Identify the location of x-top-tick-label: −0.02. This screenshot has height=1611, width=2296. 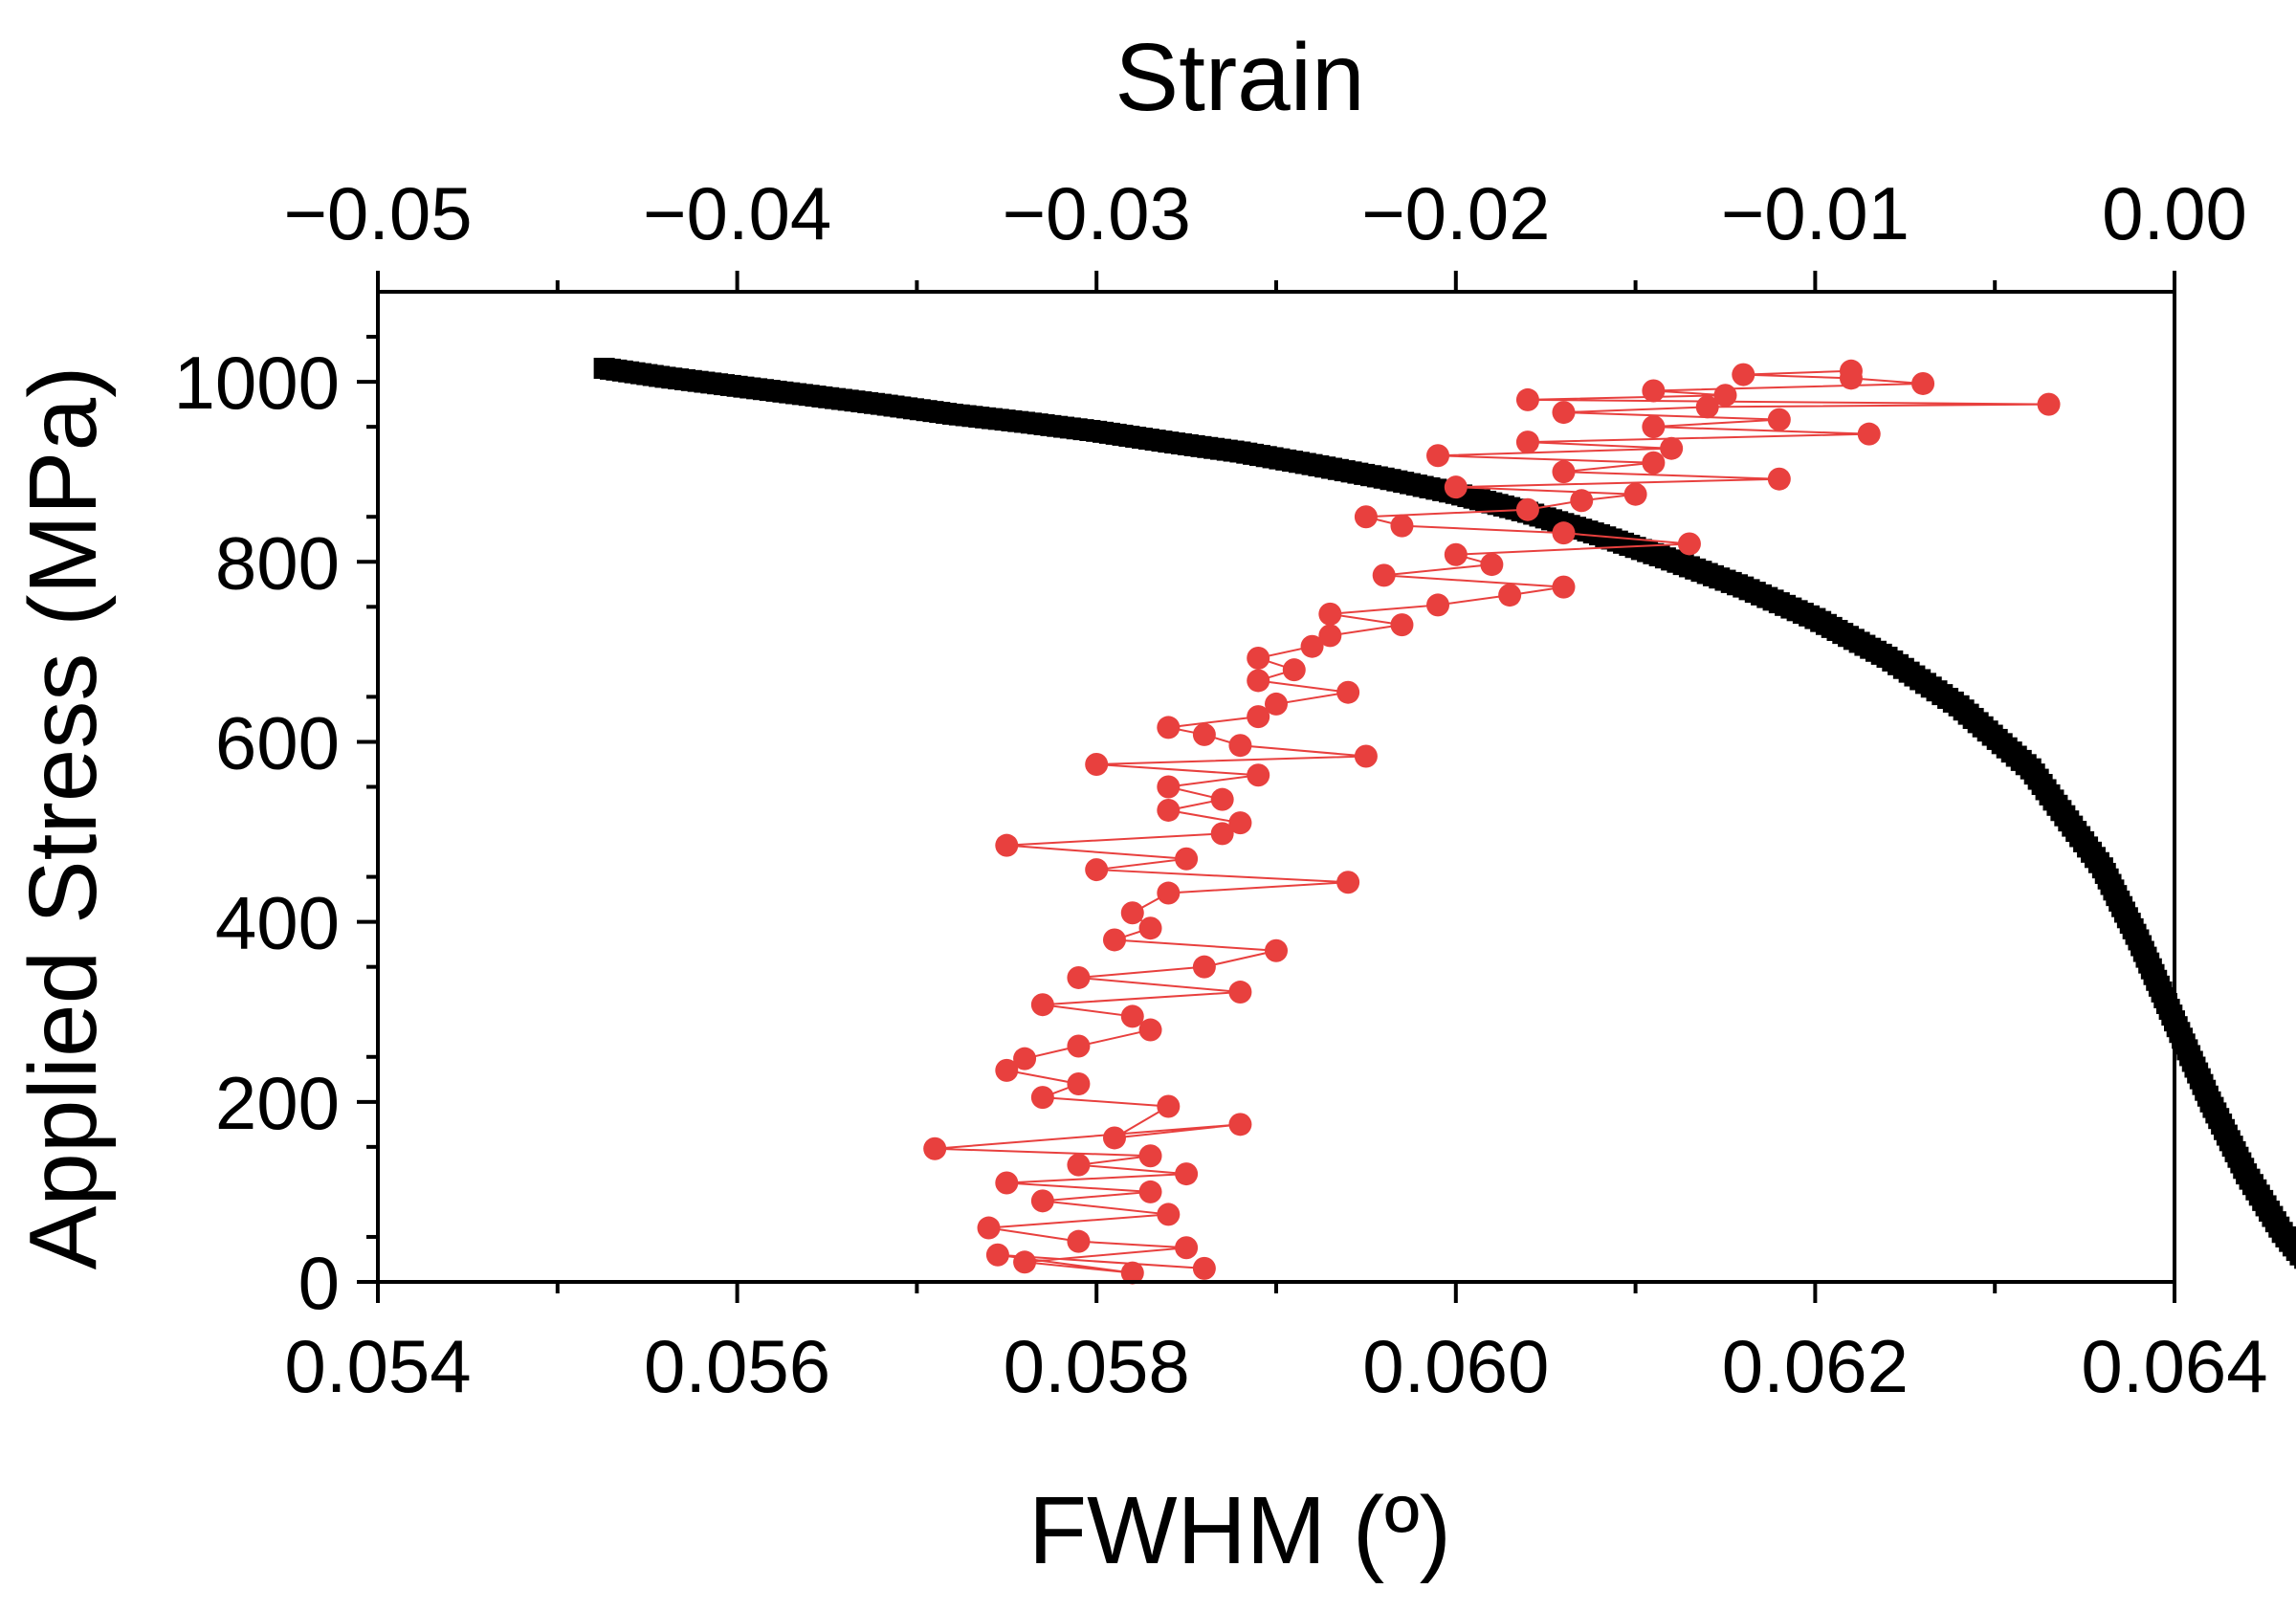
(1456, 213).